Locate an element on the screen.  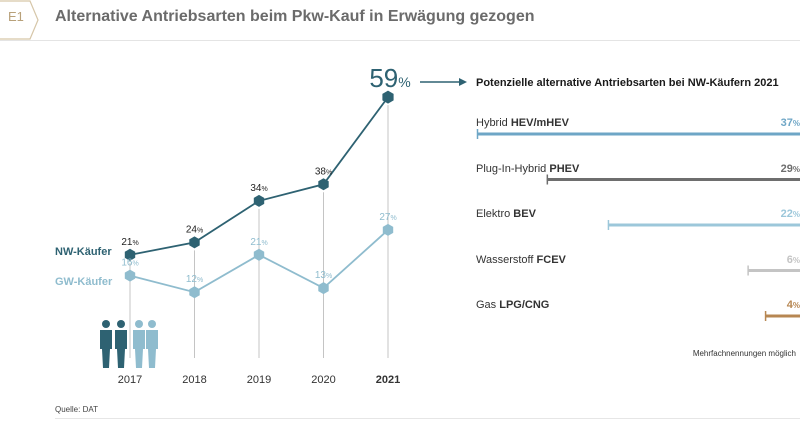
bar-value: 22% is located at coordinates (790, 214).